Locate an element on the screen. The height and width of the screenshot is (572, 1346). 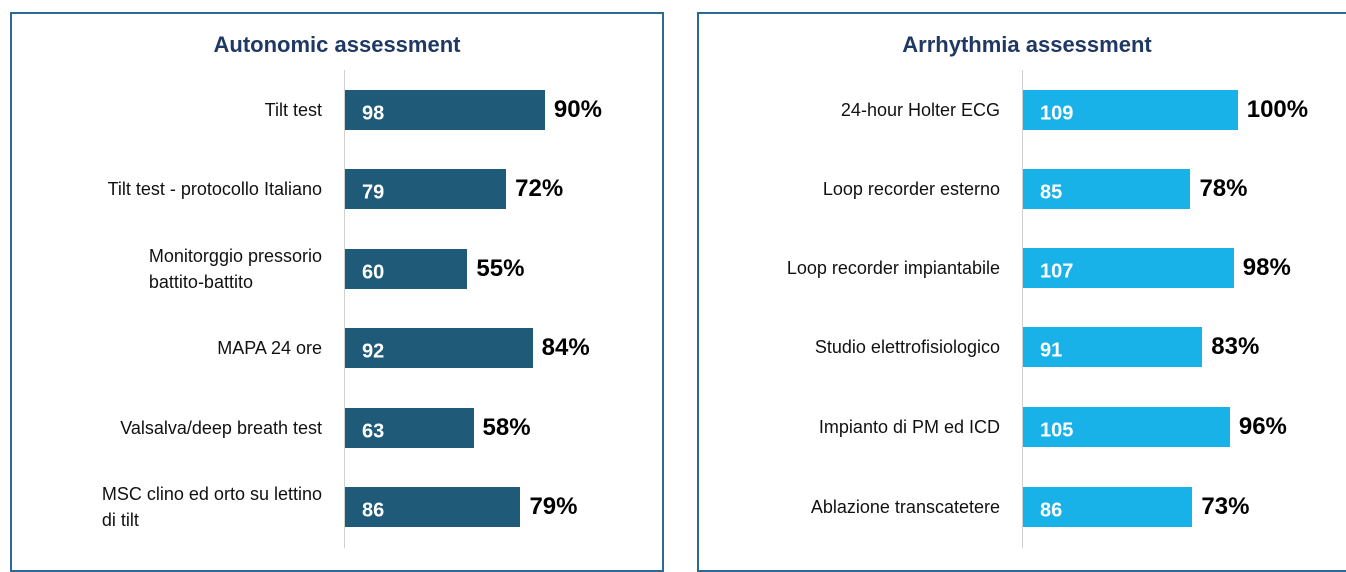
category-label: 24-hour Holter ECG is located at coordinates (845, 110).